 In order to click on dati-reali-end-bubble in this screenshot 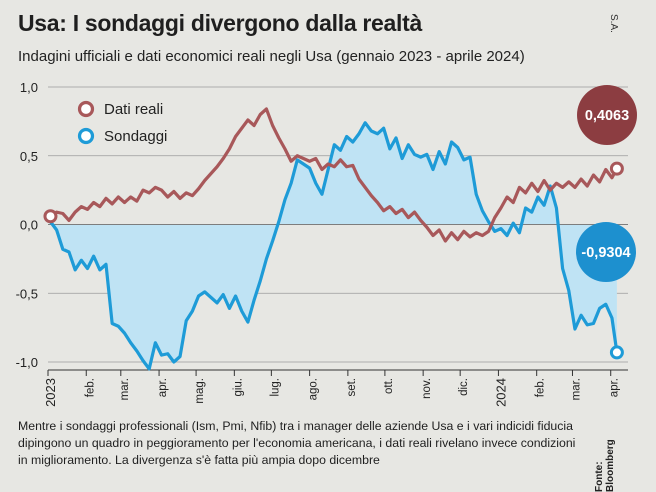, I will do `click(607, 115)`.